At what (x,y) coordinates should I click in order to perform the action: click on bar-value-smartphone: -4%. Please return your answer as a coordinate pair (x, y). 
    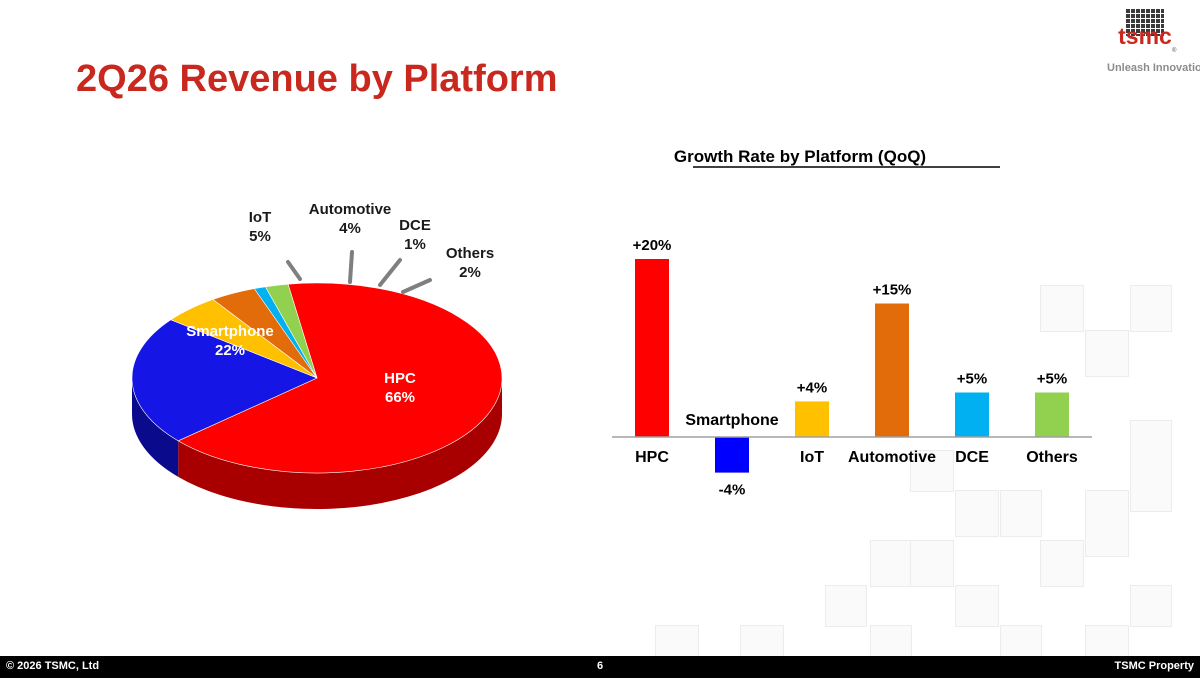
    Looking at the image, I should click on (732, 490).